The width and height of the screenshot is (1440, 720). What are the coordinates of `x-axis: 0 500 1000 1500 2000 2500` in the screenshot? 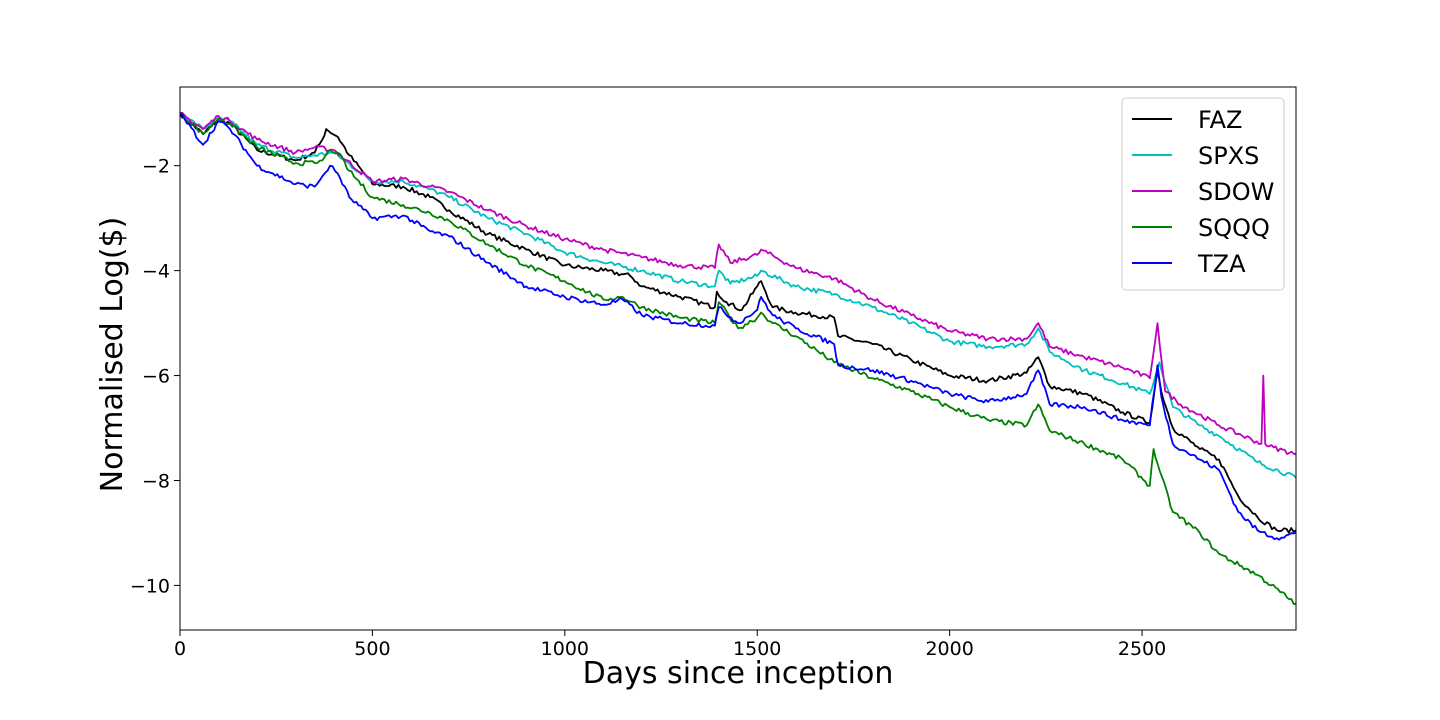 It's located at (670, 645).